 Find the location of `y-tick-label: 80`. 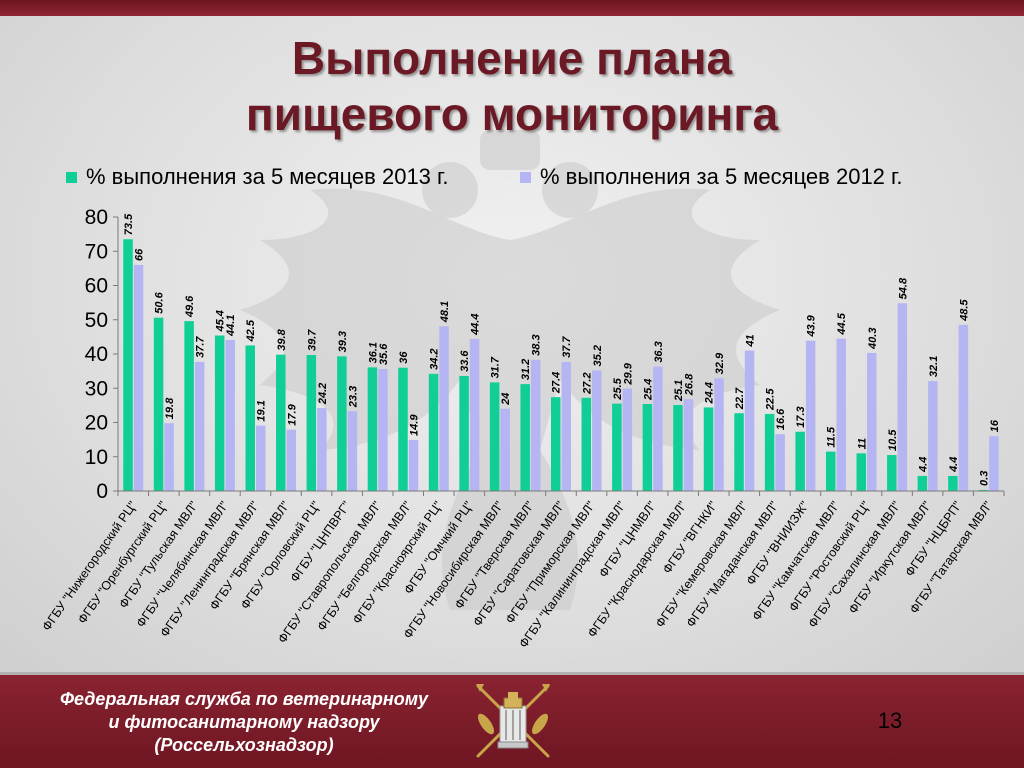

y-tick-label: 80 is located at coordinates (96, 217).